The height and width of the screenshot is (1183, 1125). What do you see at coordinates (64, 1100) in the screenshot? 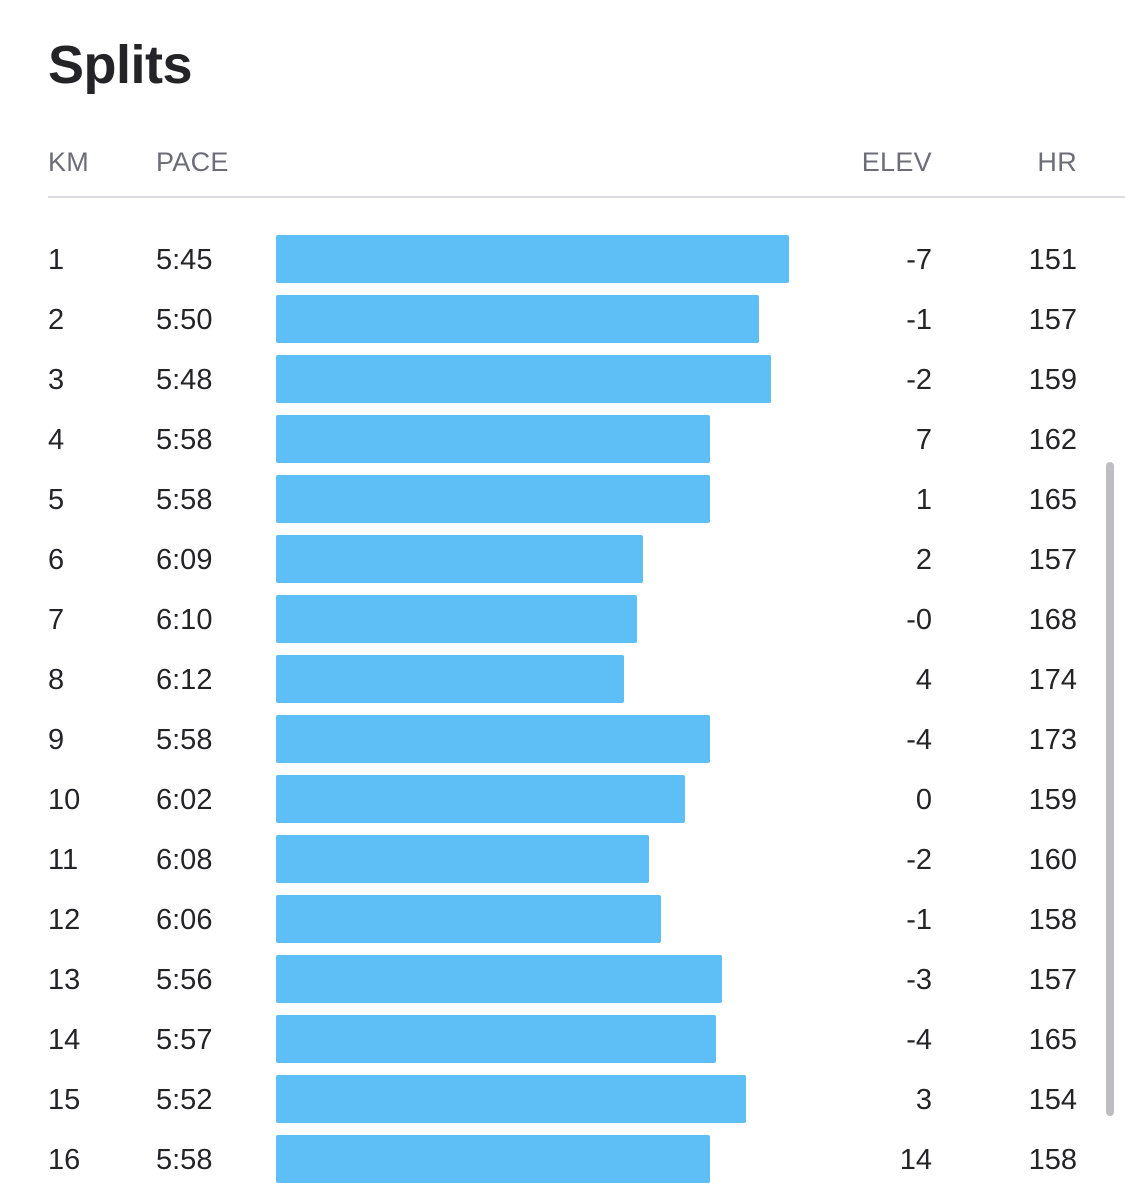
I see `split-km: 15` at bounding box center [64, 1100].